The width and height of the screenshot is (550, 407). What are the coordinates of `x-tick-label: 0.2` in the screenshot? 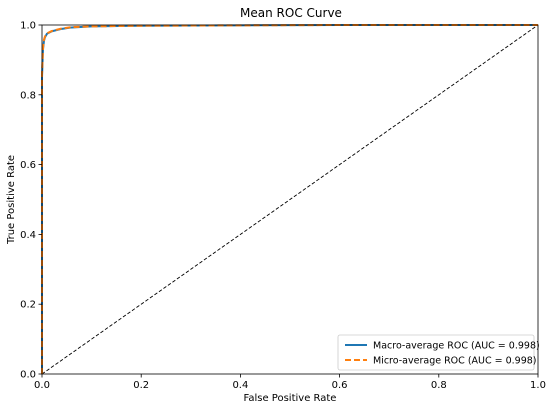 It's located at (141, 385).